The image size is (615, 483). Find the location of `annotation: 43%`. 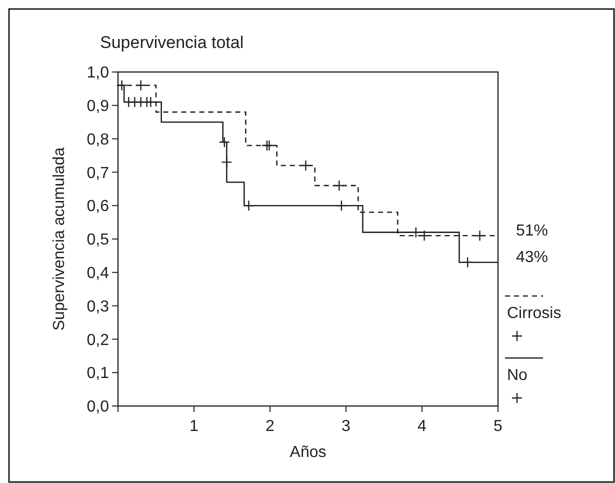

annotation: 43% is located at coordinates (532, 257).